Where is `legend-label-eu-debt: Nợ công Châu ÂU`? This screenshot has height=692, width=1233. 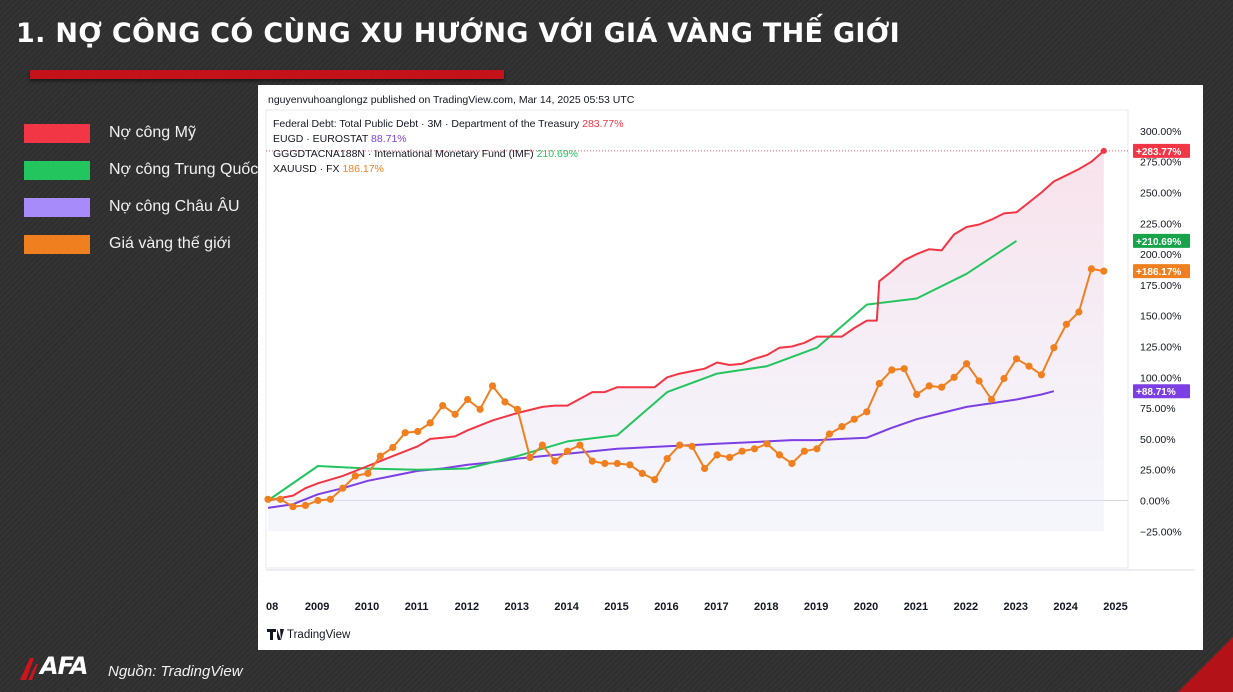
legend-label-eu-debt: Nợ công Châu ÂU is located at coordinates (174, 206).